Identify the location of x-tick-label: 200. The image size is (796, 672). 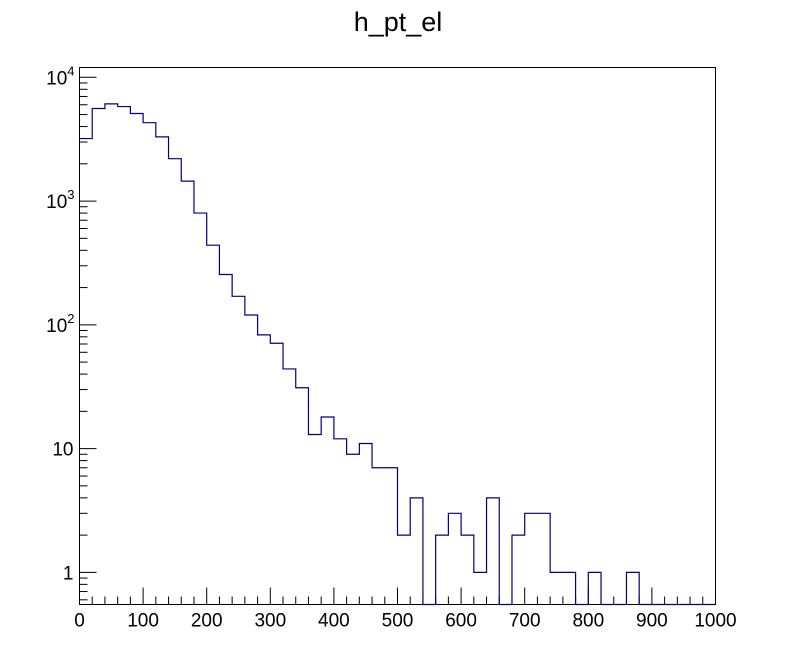
(207, 621).